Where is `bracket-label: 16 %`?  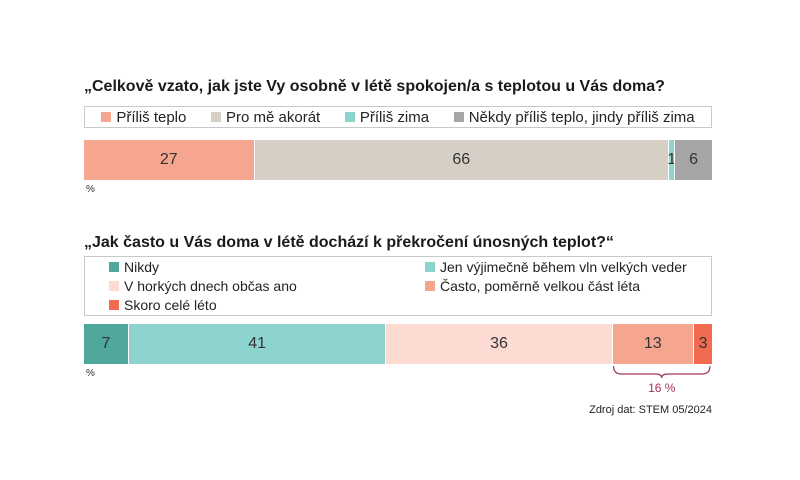 bracket-label: 16 % is located at coordinates (662, 388).